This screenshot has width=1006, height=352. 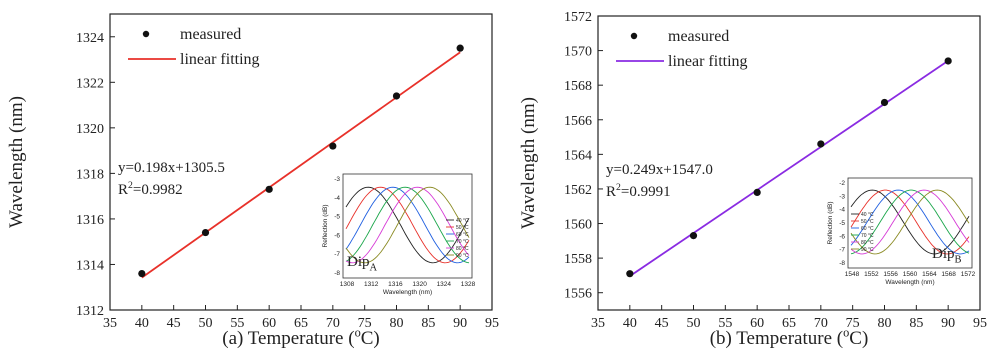 I want to click on inset-x-tick-label: 1572, so click(x=968, y=274).